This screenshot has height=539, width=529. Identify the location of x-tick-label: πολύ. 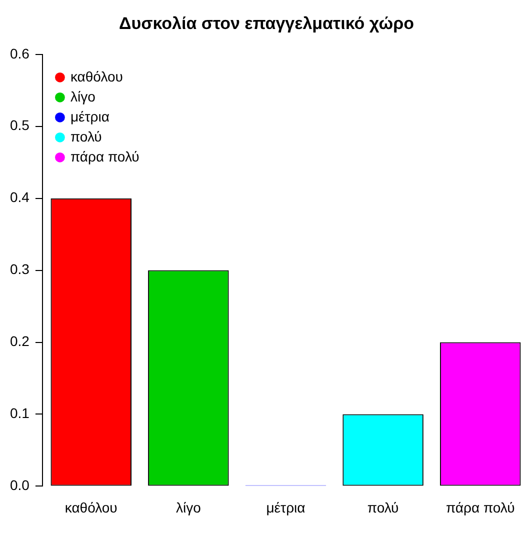
(383, 507).